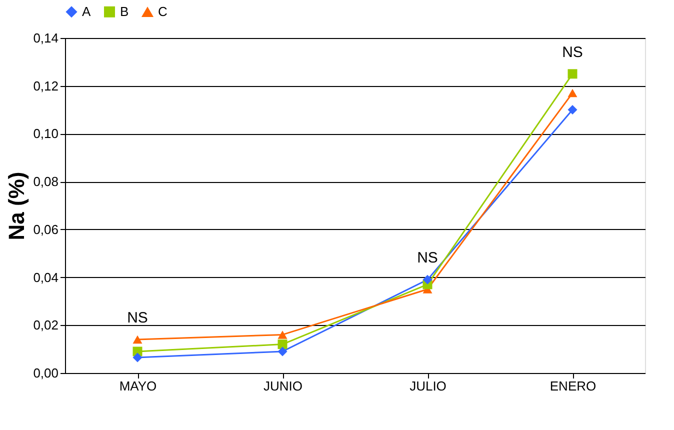 The height and width of the screenshot is (430, 674). Describe the element at coordinates (428, 386) in the screenshot. I see `x-tick-label: JULIO` at that location.